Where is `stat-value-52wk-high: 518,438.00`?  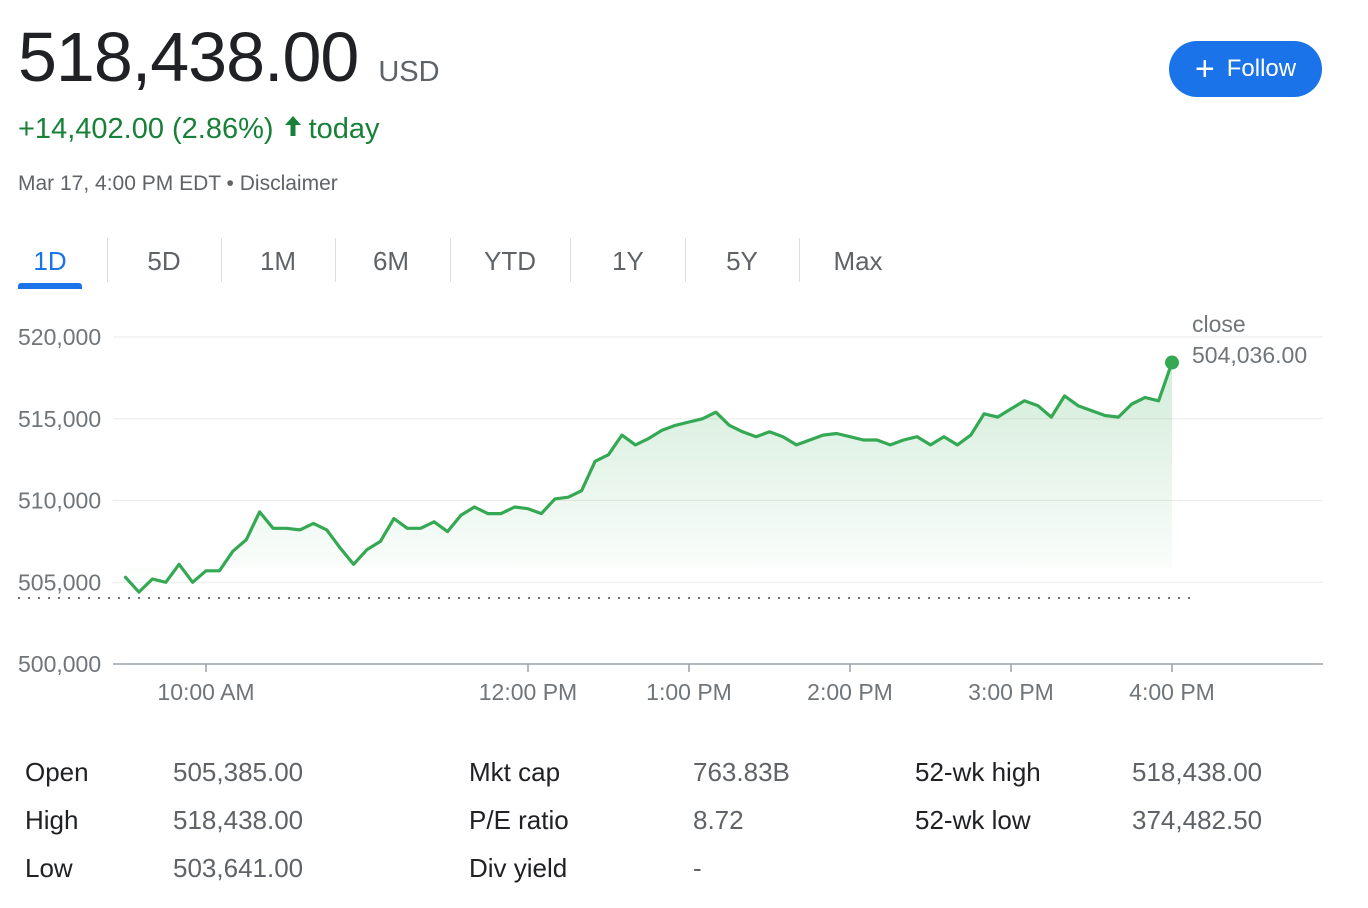 stat-value-52wk-high: 518,438.00 is located at coordinates (1197, 772).